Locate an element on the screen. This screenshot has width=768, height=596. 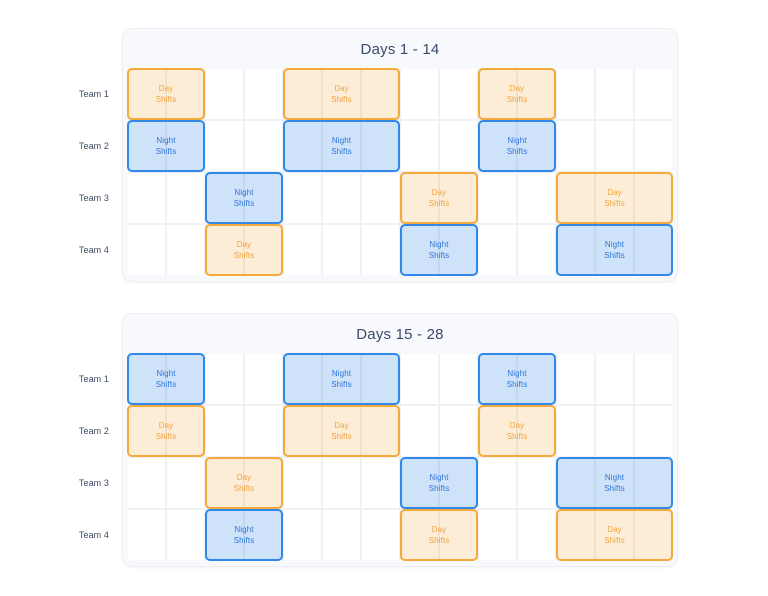
team-label: Team 4 is located at coordinates (93, 250).